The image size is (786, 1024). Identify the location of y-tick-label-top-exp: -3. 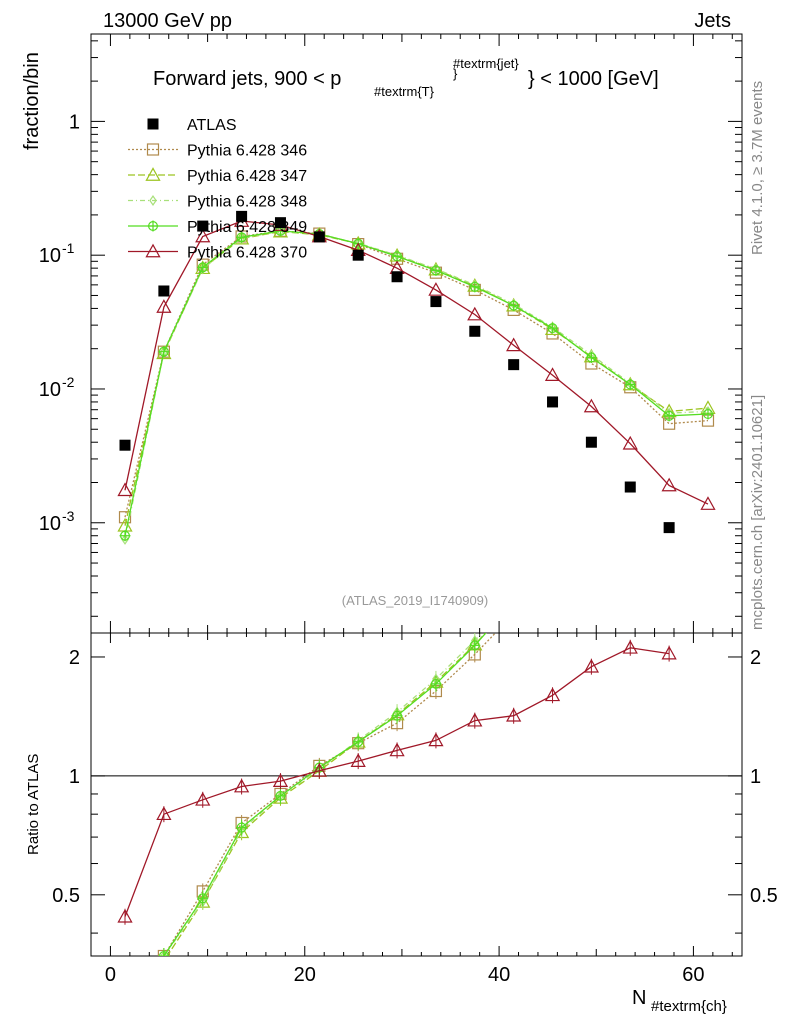
(68, 516).